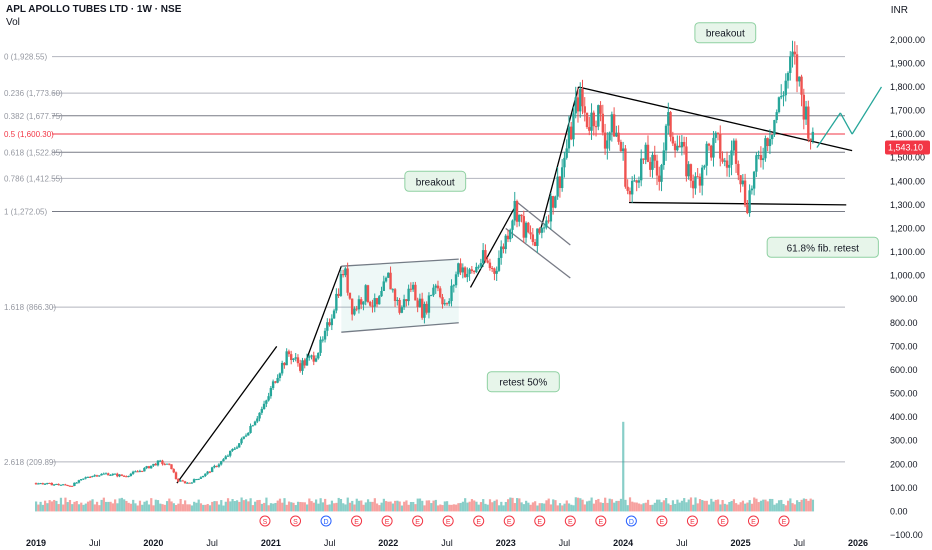 This screenshot has height=550, width=932. What do you see at coordinates (741, 543) in the screenshot?
I see `x-tick-label-12: 2025` at bounding box center [741, 543].